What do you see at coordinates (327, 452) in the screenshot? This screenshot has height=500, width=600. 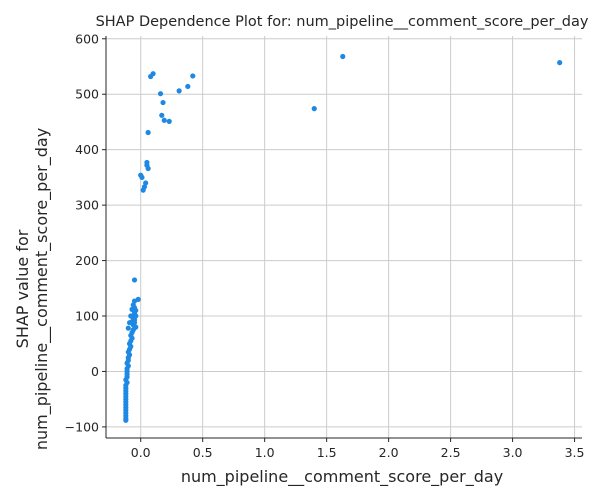 I see `x-tick-label-3: 1.5` at bounding box center [327, 452].